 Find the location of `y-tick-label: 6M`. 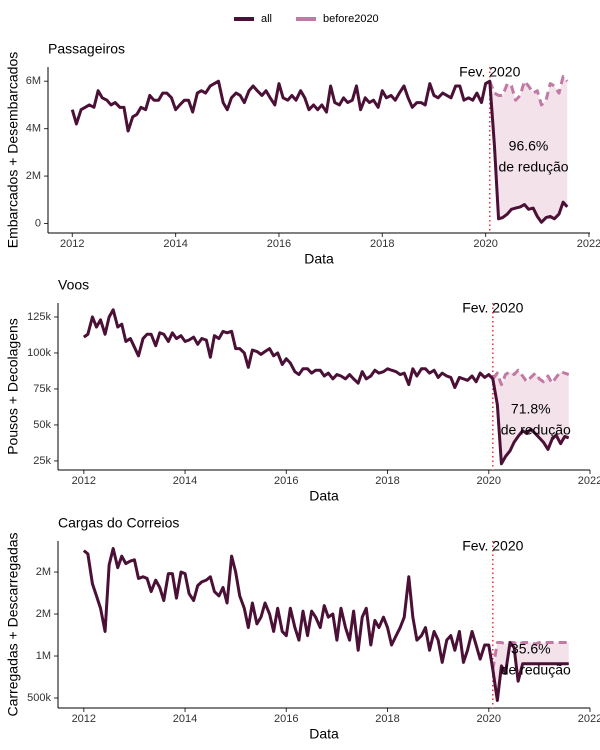

y-tick-label: 6M is located at coordinates (33, 81).